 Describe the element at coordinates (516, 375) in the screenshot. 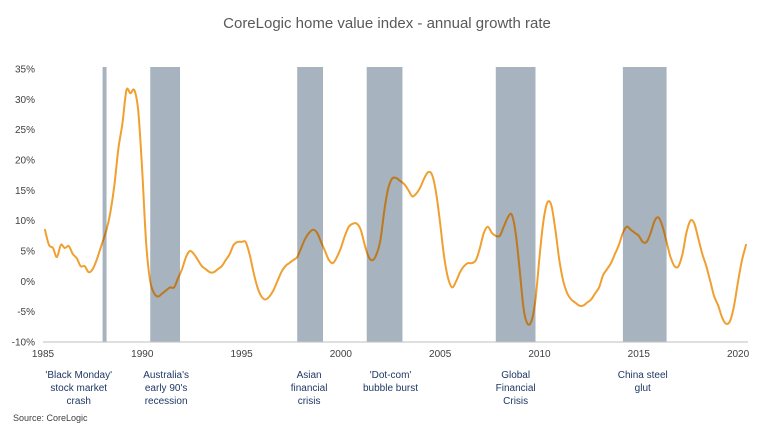

I see `event-label-line: Global` at that location.